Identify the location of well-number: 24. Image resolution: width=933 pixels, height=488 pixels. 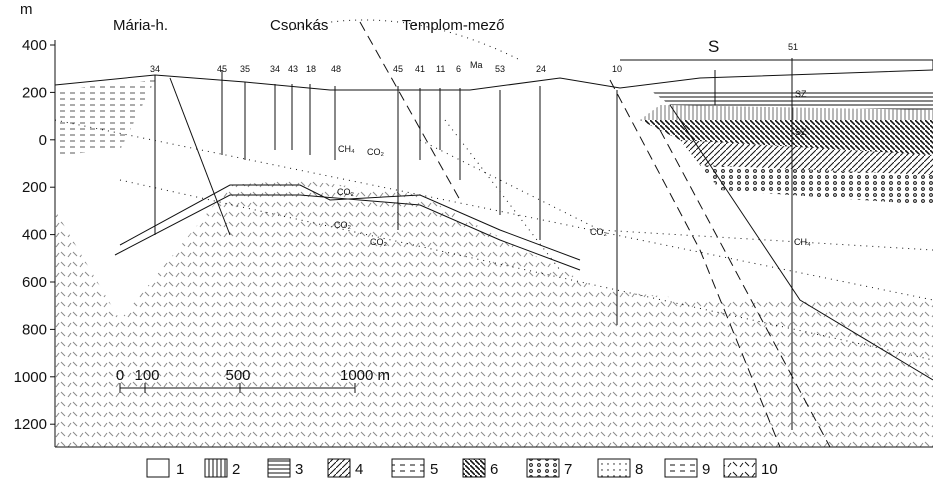
(541, 69).